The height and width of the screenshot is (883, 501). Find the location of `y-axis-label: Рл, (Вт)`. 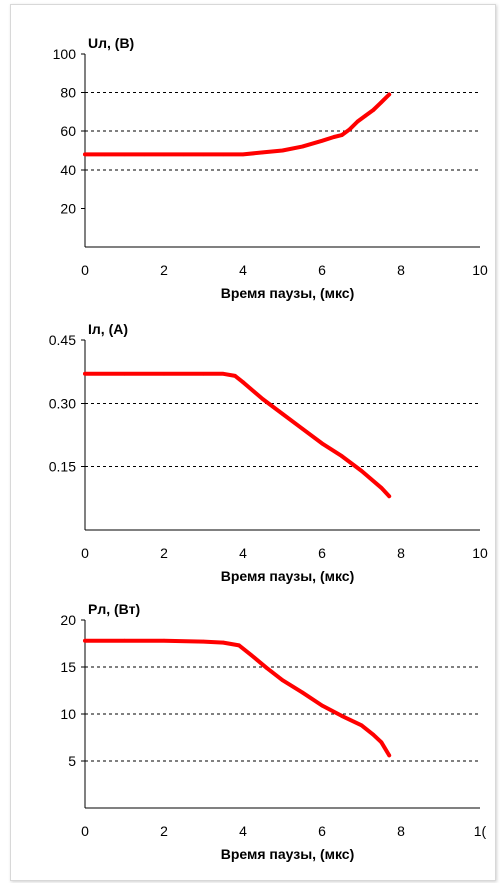

y-axis-label: Рл, (Вт) is located at coordinates (114, 609).